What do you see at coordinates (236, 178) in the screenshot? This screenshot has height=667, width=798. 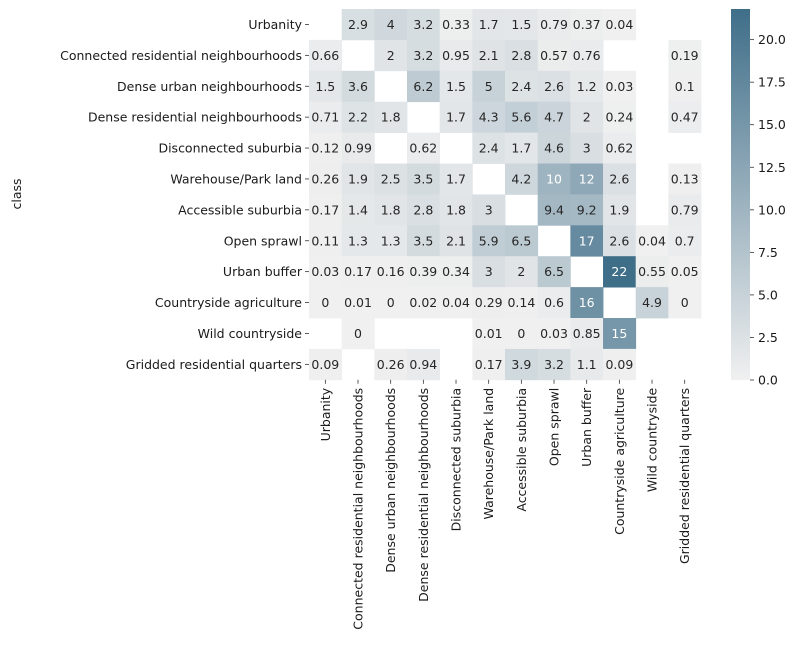 I see `row-label: Warehouse/Park land` at bounding box center [236, 178].